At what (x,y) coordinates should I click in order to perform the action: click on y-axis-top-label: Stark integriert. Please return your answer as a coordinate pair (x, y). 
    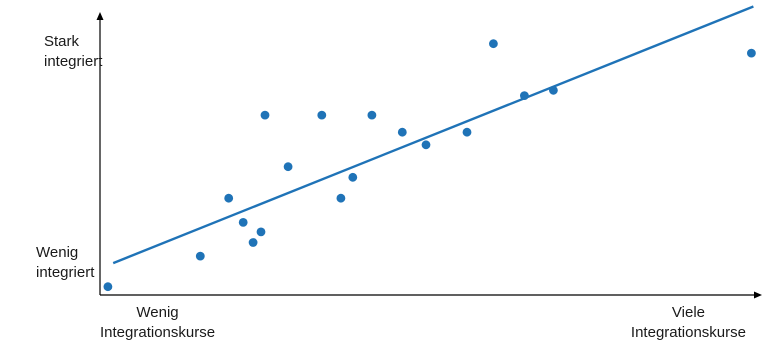
    Looking at the image, I should click on (73, 52).